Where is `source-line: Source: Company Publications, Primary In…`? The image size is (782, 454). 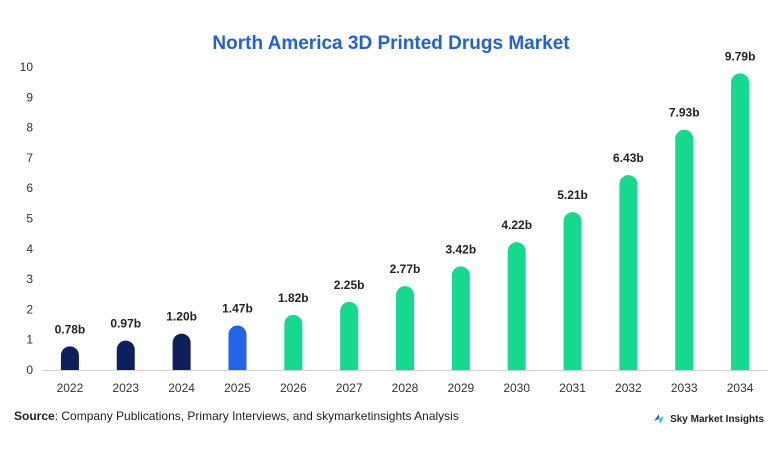
source-line: Source: Company Publications, Primary In… is located at coordinates (236, 416).